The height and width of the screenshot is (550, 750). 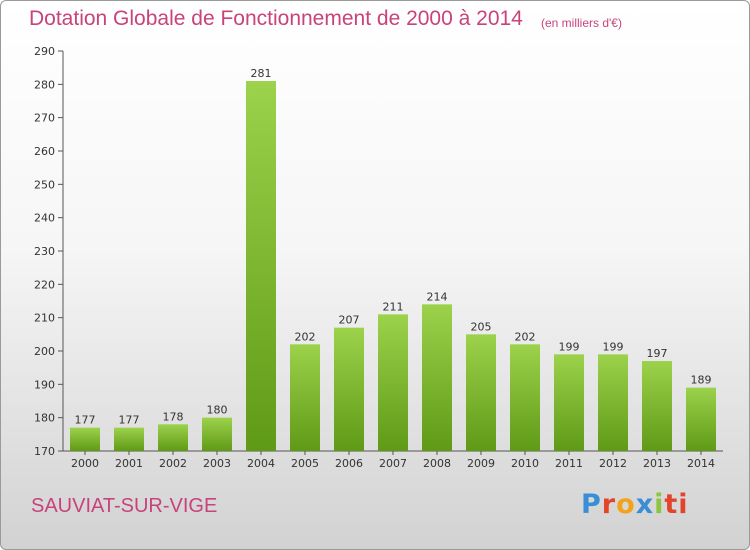 What do you see at coordinates (217, 410) in the screenshot?
I see `bar-value-label: 180` at bounding box center [217, 410].